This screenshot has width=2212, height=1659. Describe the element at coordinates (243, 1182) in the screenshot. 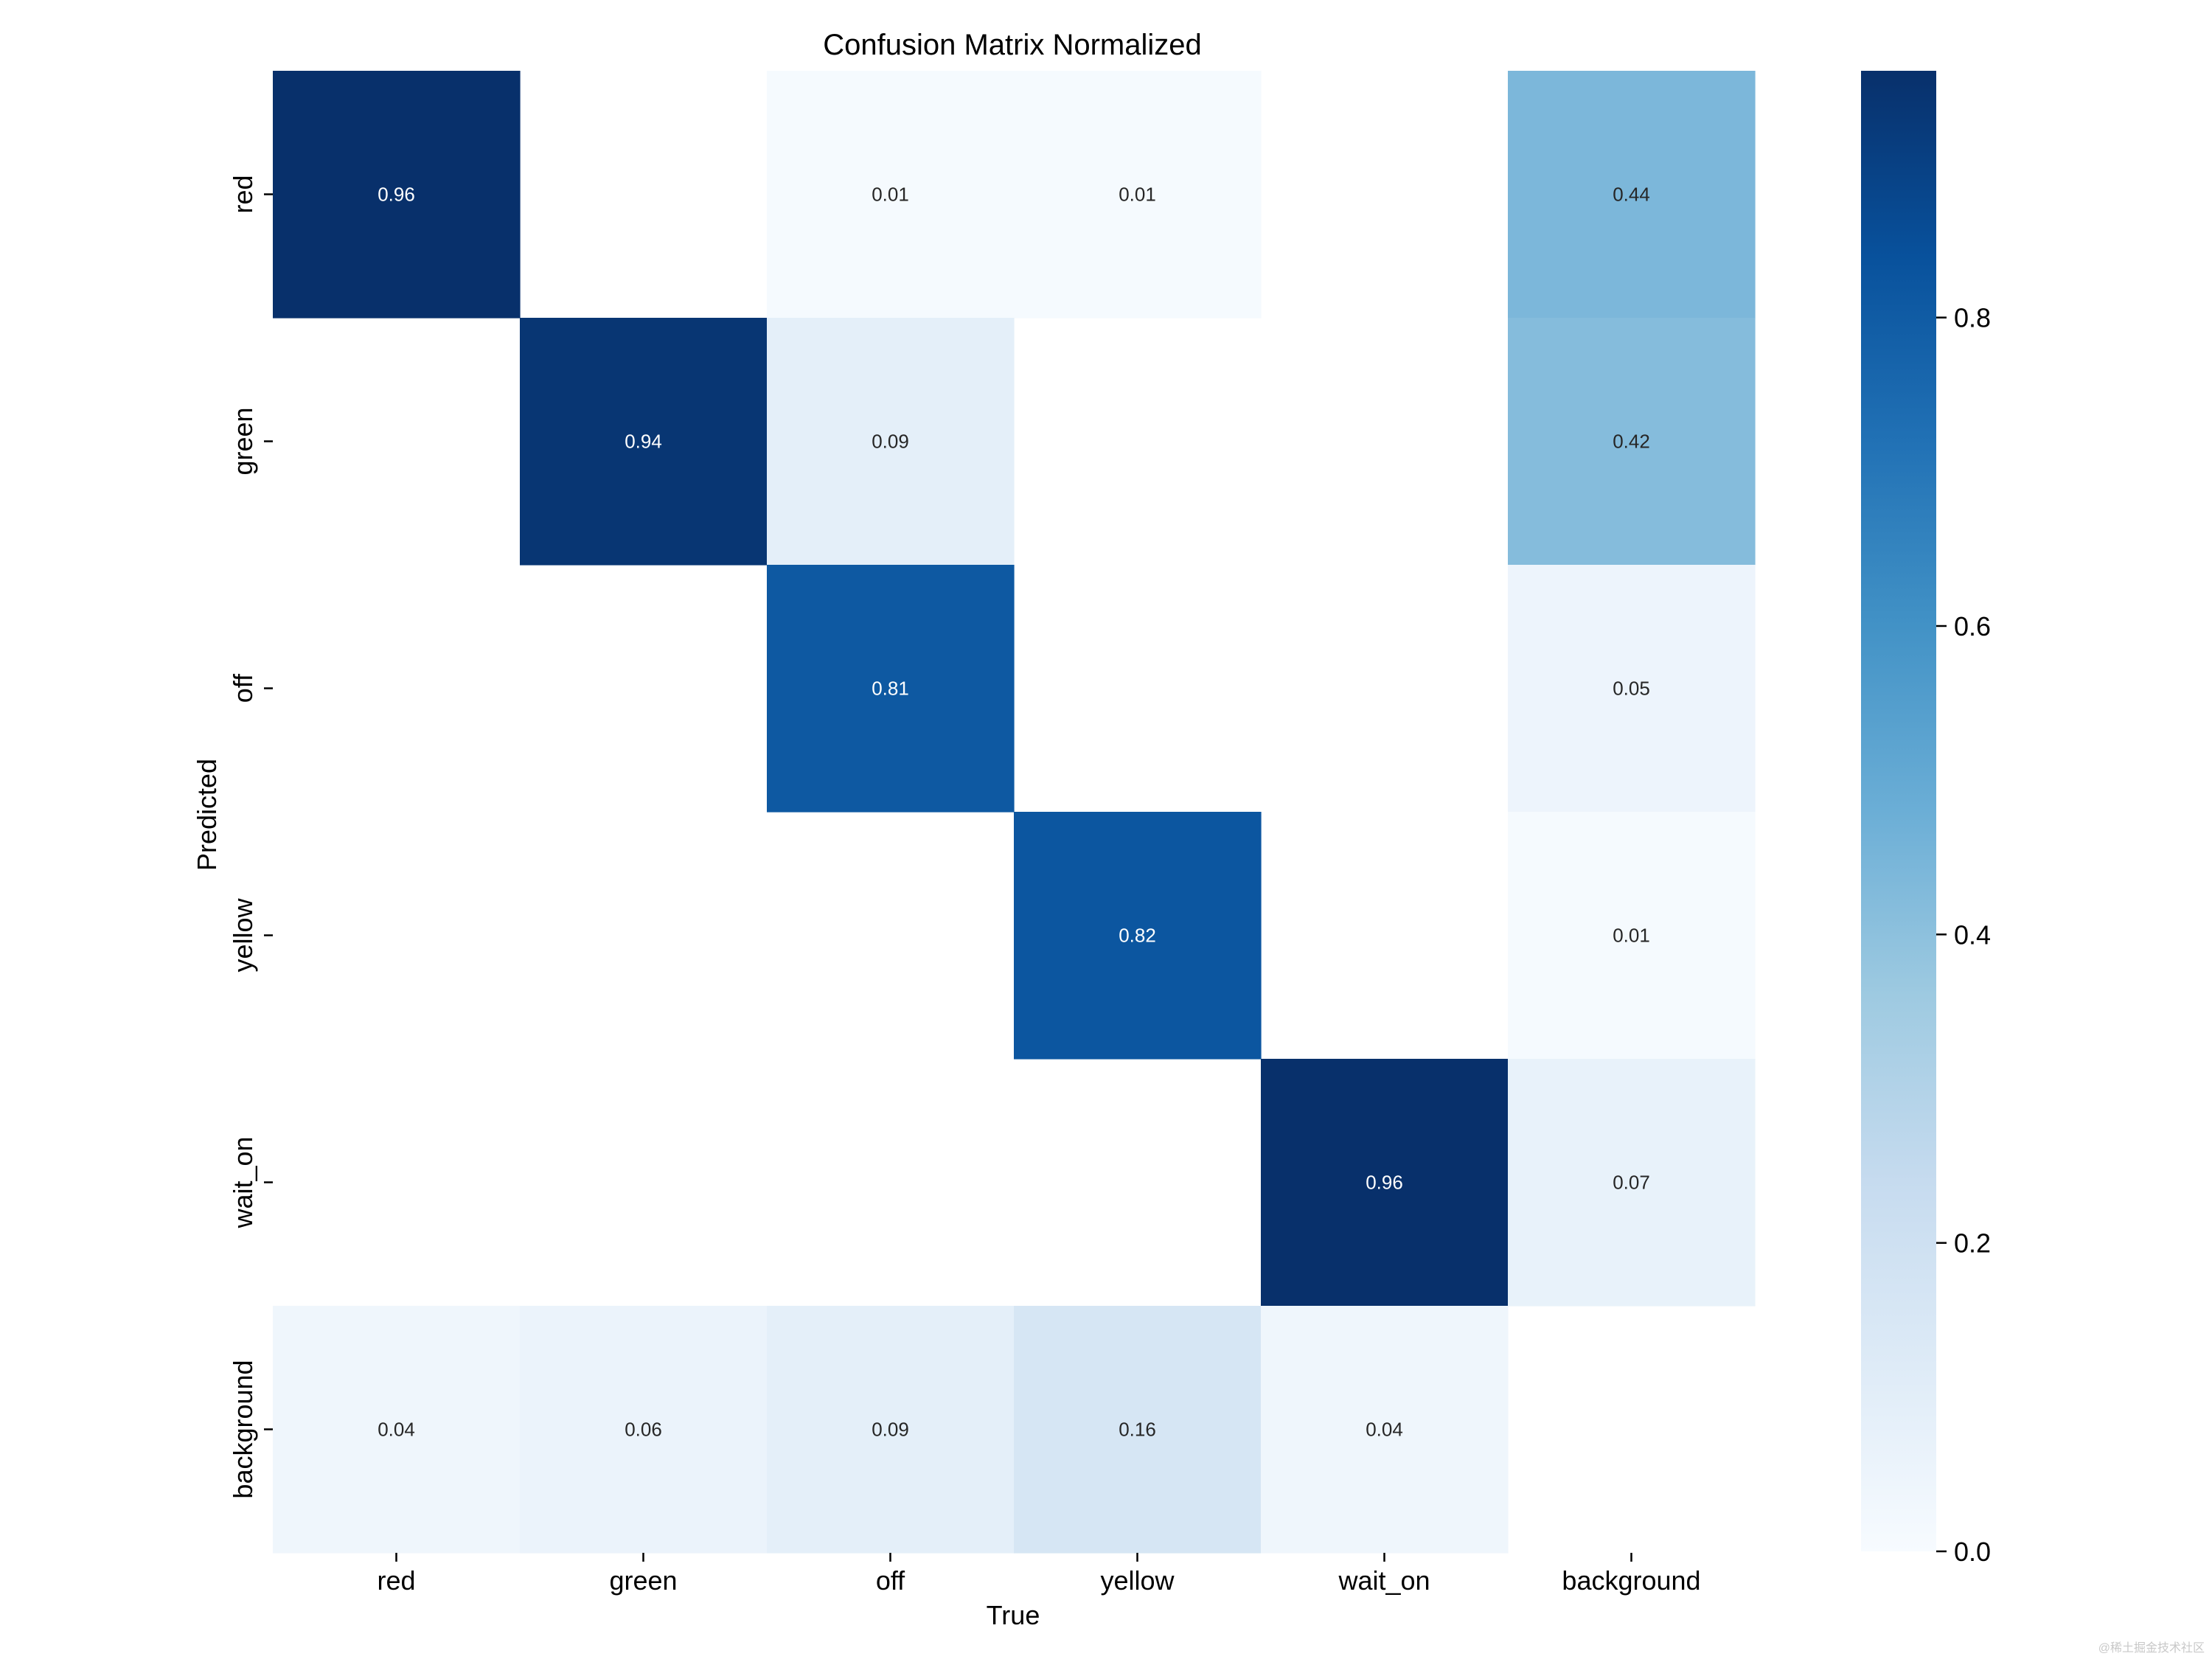

I see `y-tick-label: wait_on` at that location.